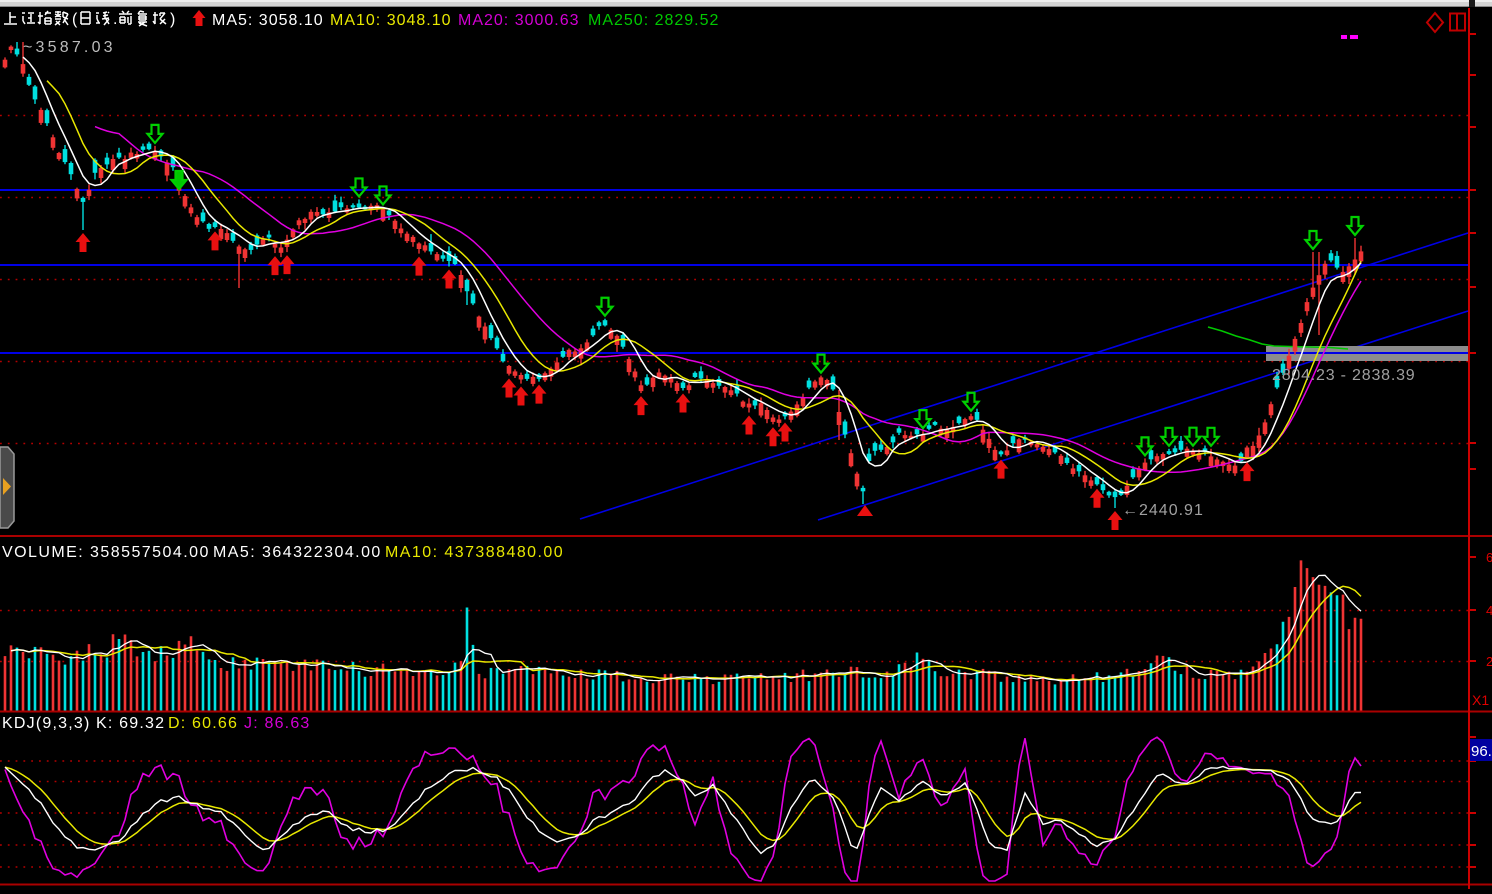 This screenshot has height=894, width=1492. I want to click on svg-text: J: 86.63, so click(277, 723).